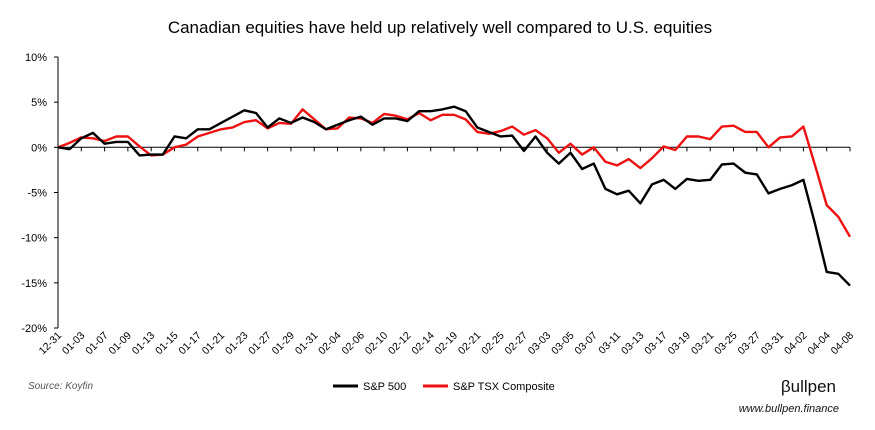  I want to click on x-tick-label: 02-12, so click(400, 344).